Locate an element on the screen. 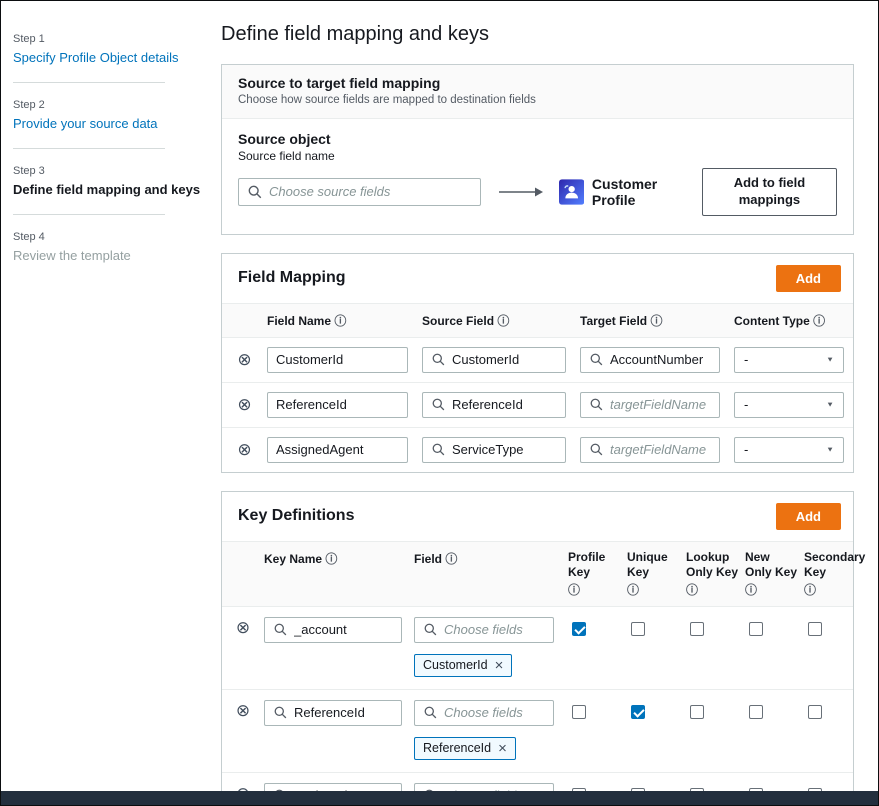 The width and height of the screenshot is (879, 806). step-2-link: Provide your source data is located at coordinates (85, 123).